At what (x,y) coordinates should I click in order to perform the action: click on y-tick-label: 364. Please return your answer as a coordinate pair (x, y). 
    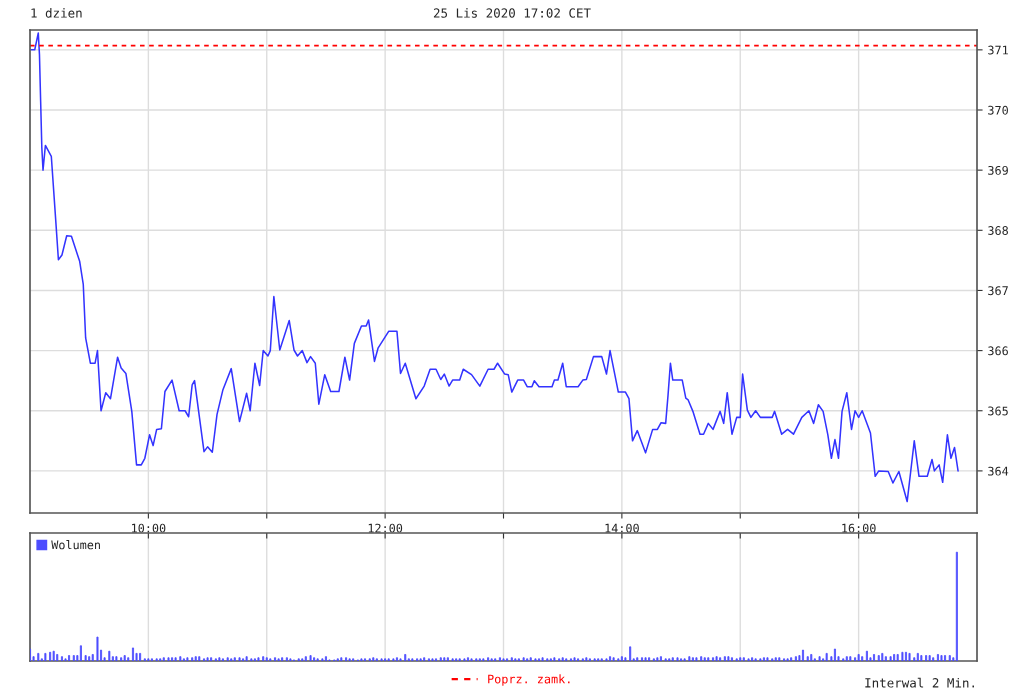
    Looking at the image, I should click on (998, 471).